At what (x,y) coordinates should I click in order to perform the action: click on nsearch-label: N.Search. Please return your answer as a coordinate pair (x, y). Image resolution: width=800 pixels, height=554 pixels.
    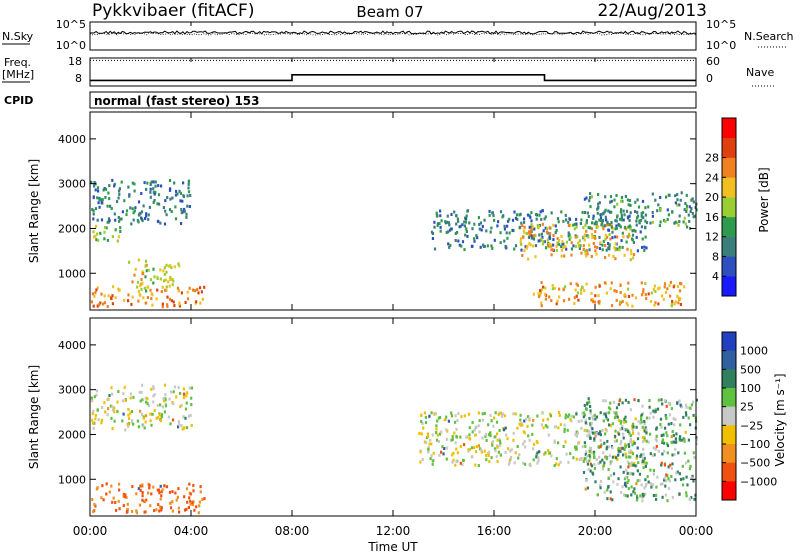
    Looking at the image, I should click on (769, 36).